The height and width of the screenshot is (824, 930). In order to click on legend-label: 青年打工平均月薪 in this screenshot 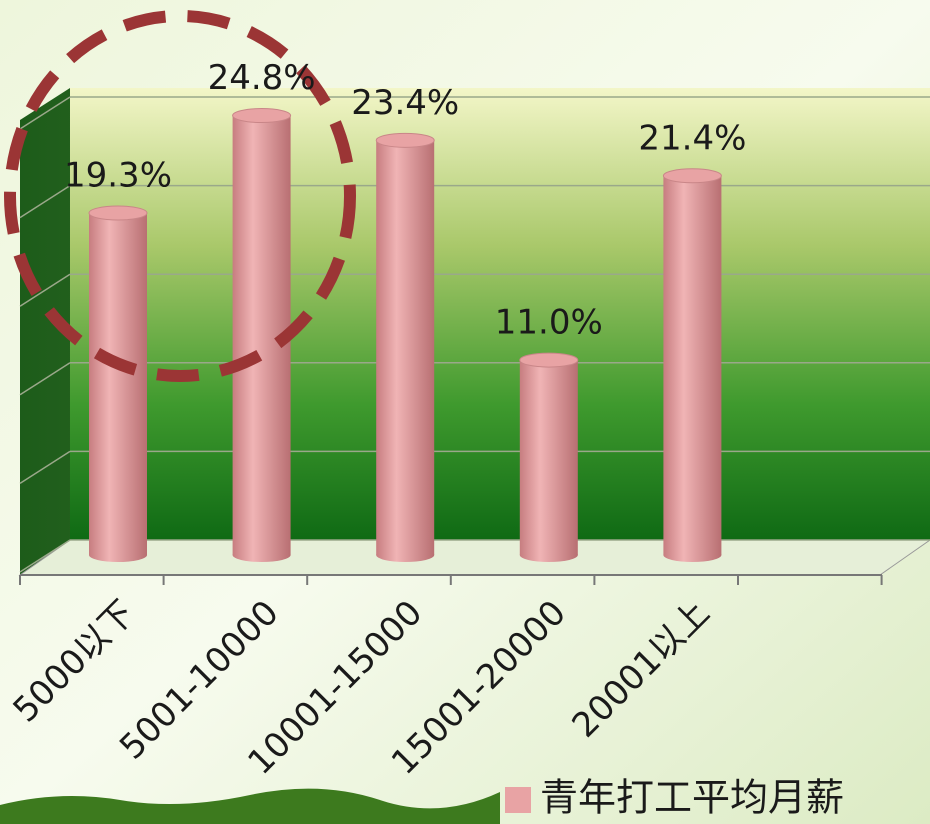, I will do `click(692, 798)`.